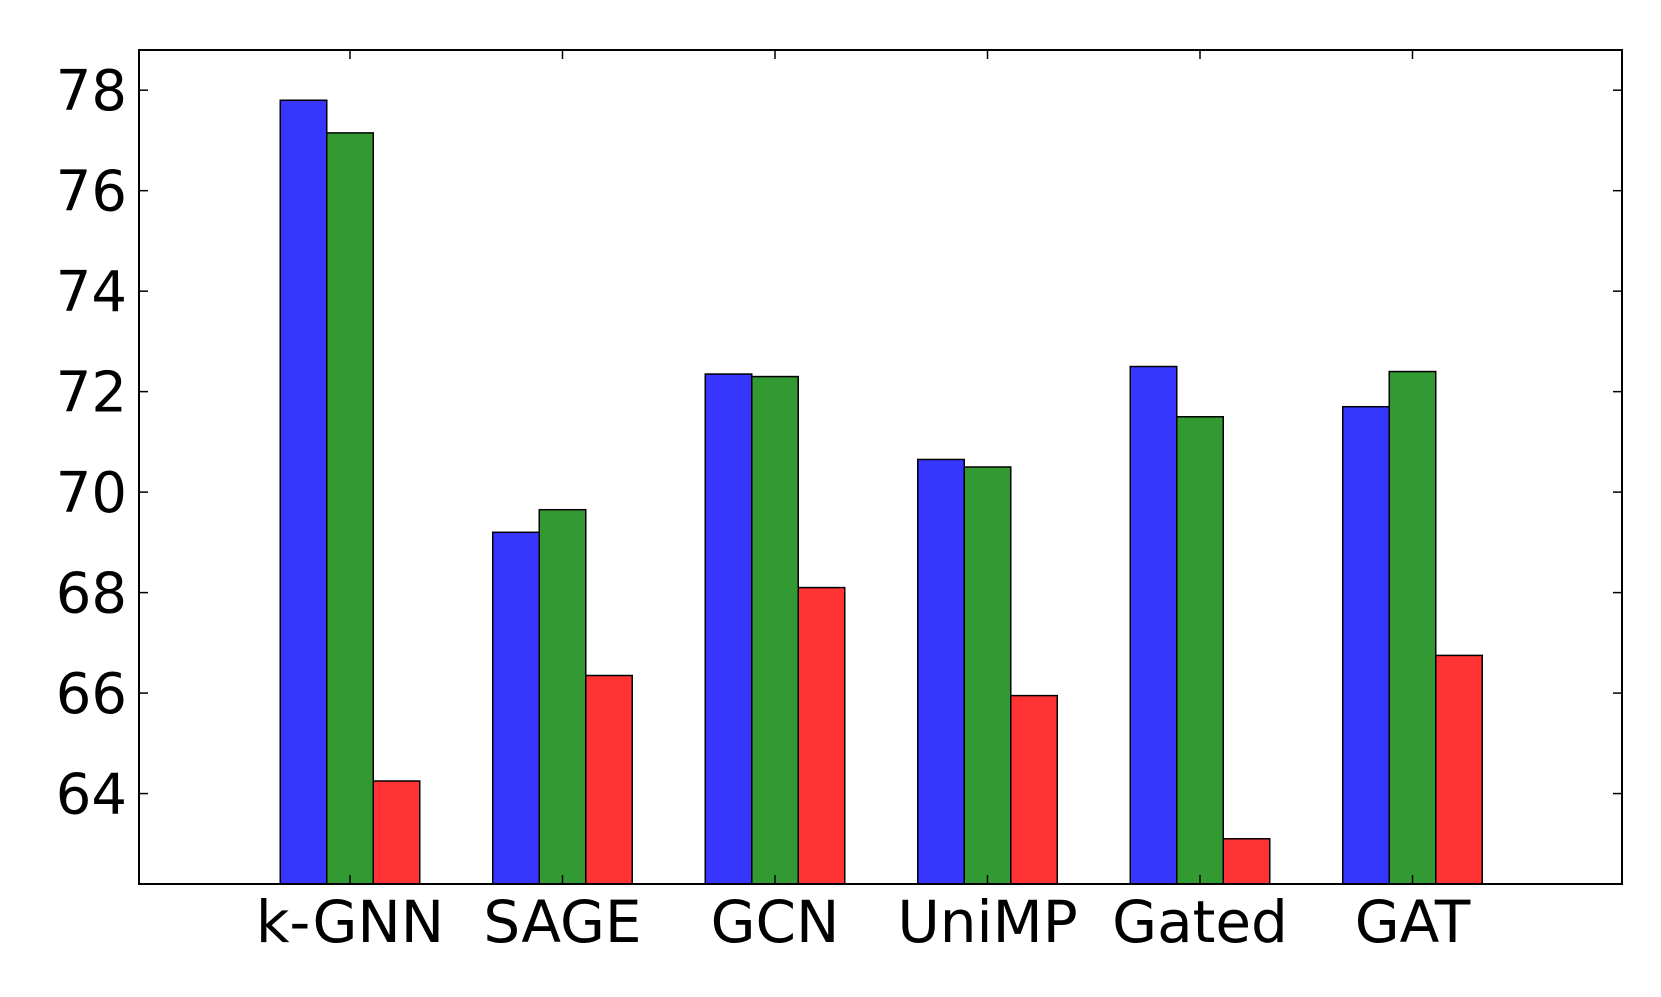  Describe the element at coordinates (1200, 922) in the screenshot. I see `x-tick-label: Gated` at that location.